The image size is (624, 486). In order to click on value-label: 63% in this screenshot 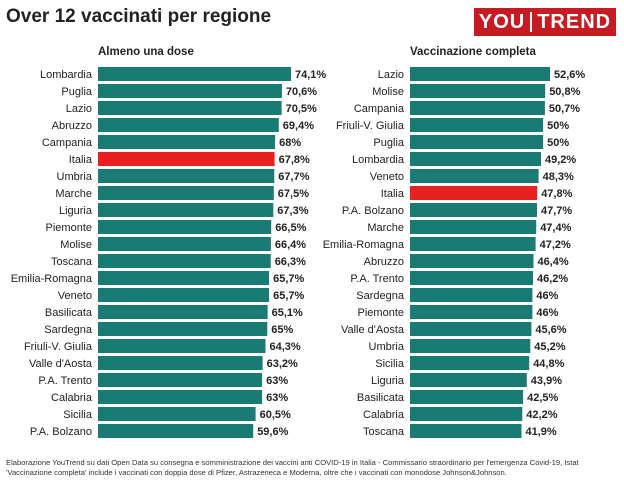, I will do `click(277, 398)`.